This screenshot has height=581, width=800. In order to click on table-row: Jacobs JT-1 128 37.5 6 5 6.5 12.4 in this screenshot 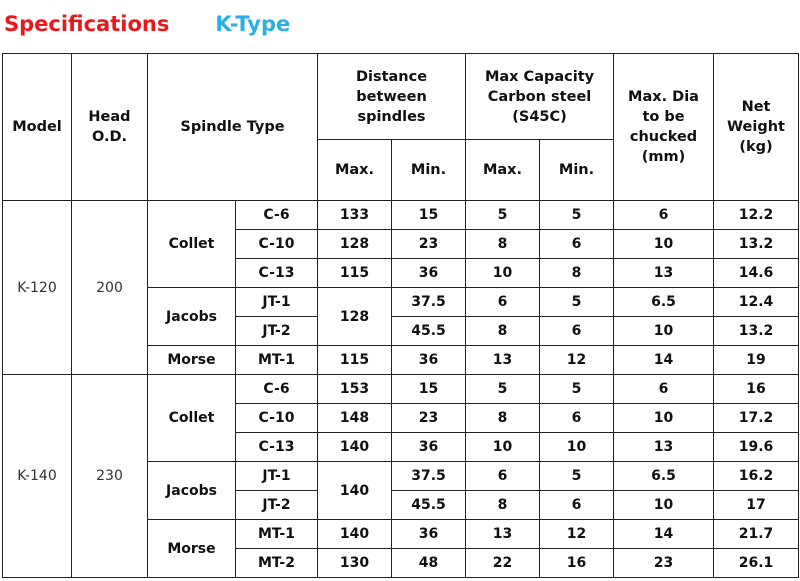, I will do `click(401, 316)`.